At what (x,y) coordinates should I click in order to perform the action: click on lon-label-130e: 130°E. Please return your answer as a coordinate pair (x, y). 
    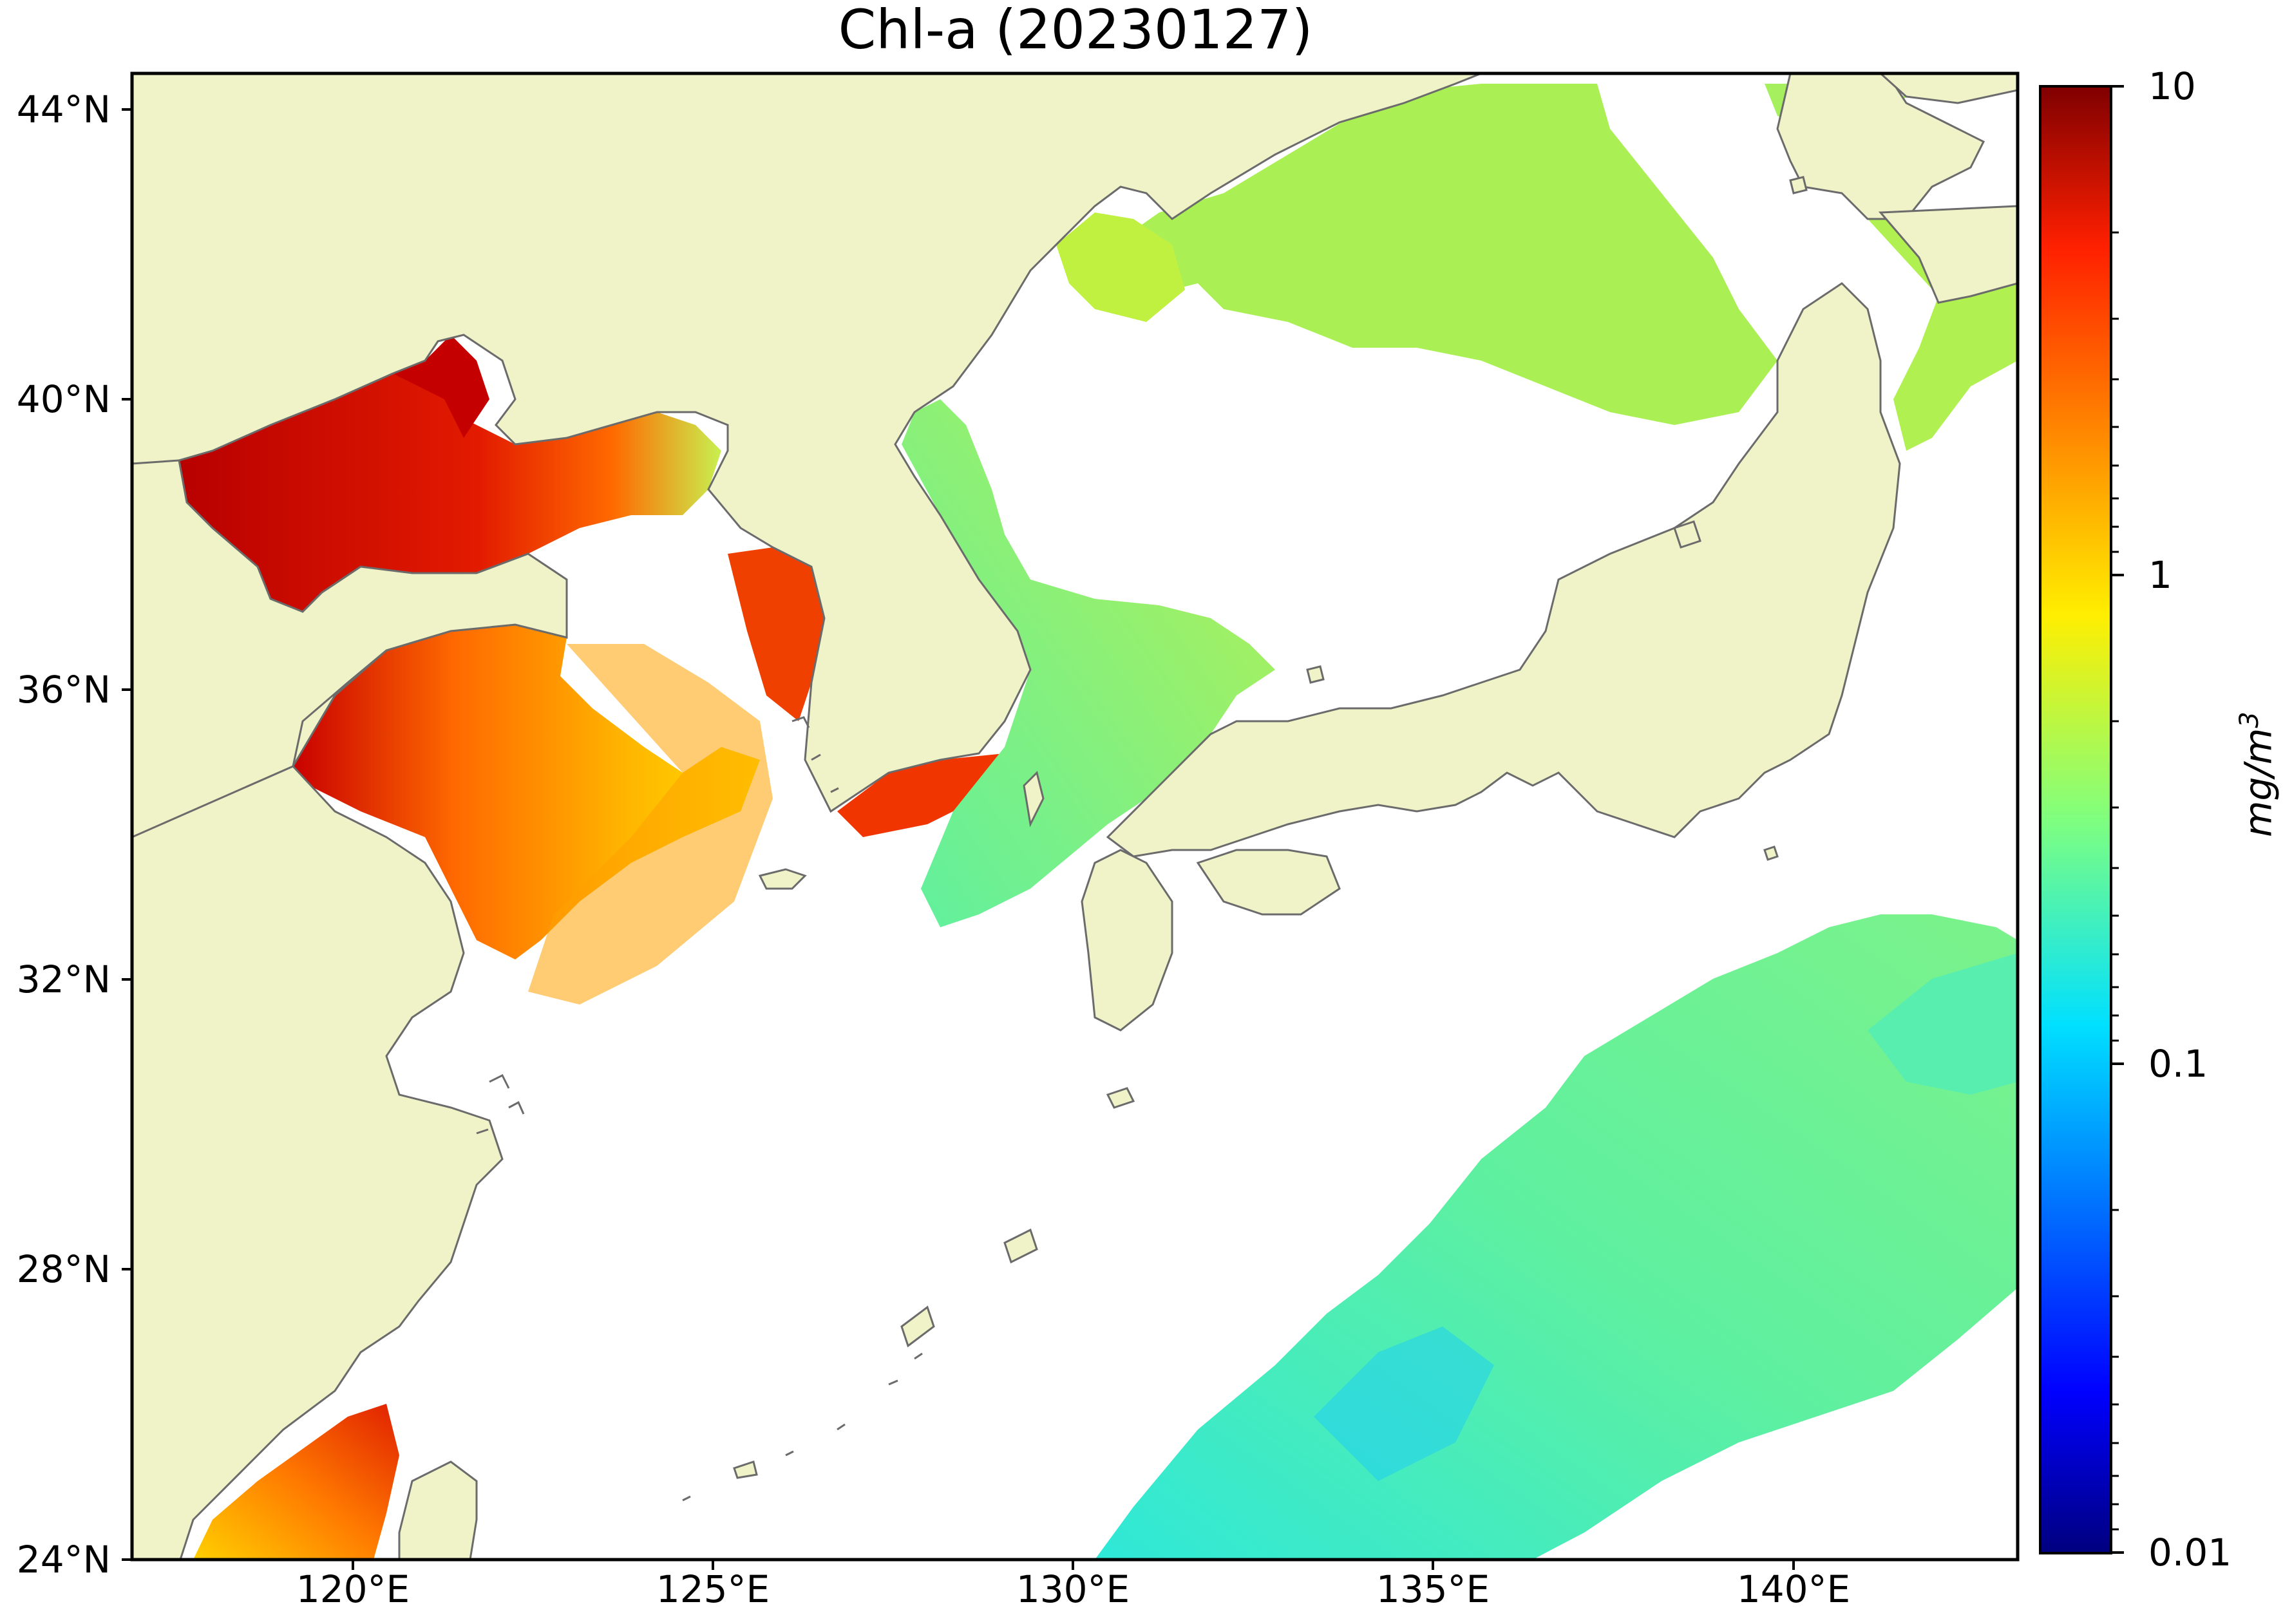
    Looking at the image, I should click on (1073, 1589).